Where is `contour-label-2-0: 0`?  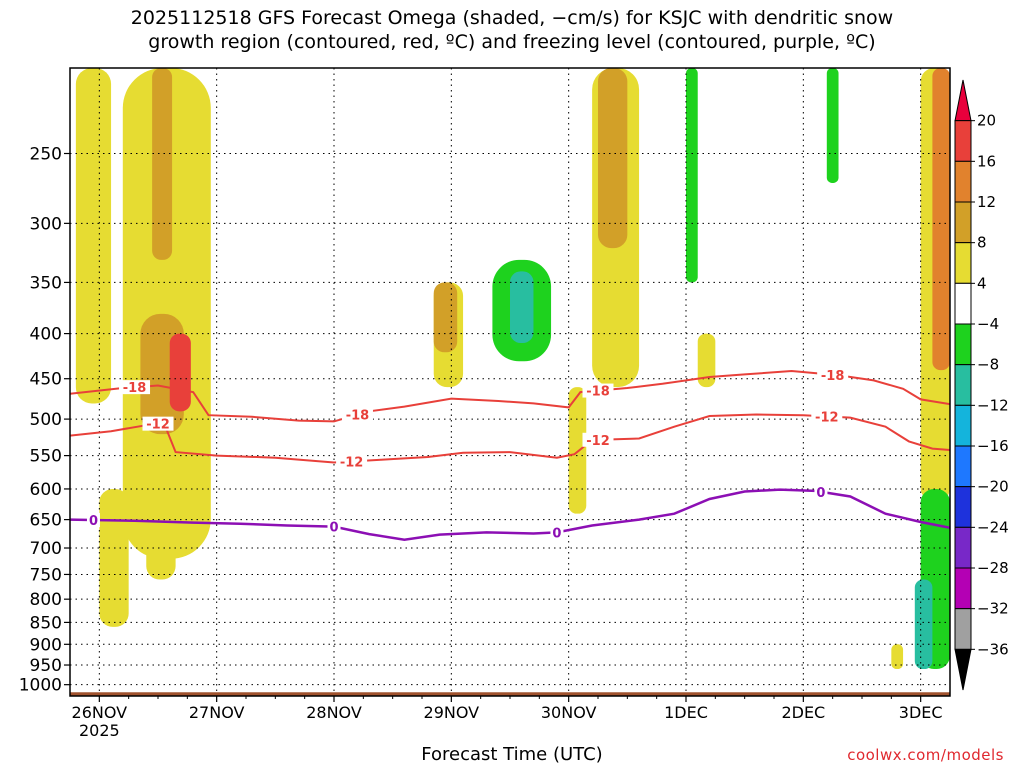 contour-label-2-0: 0 is located at coordinates (93, 521).